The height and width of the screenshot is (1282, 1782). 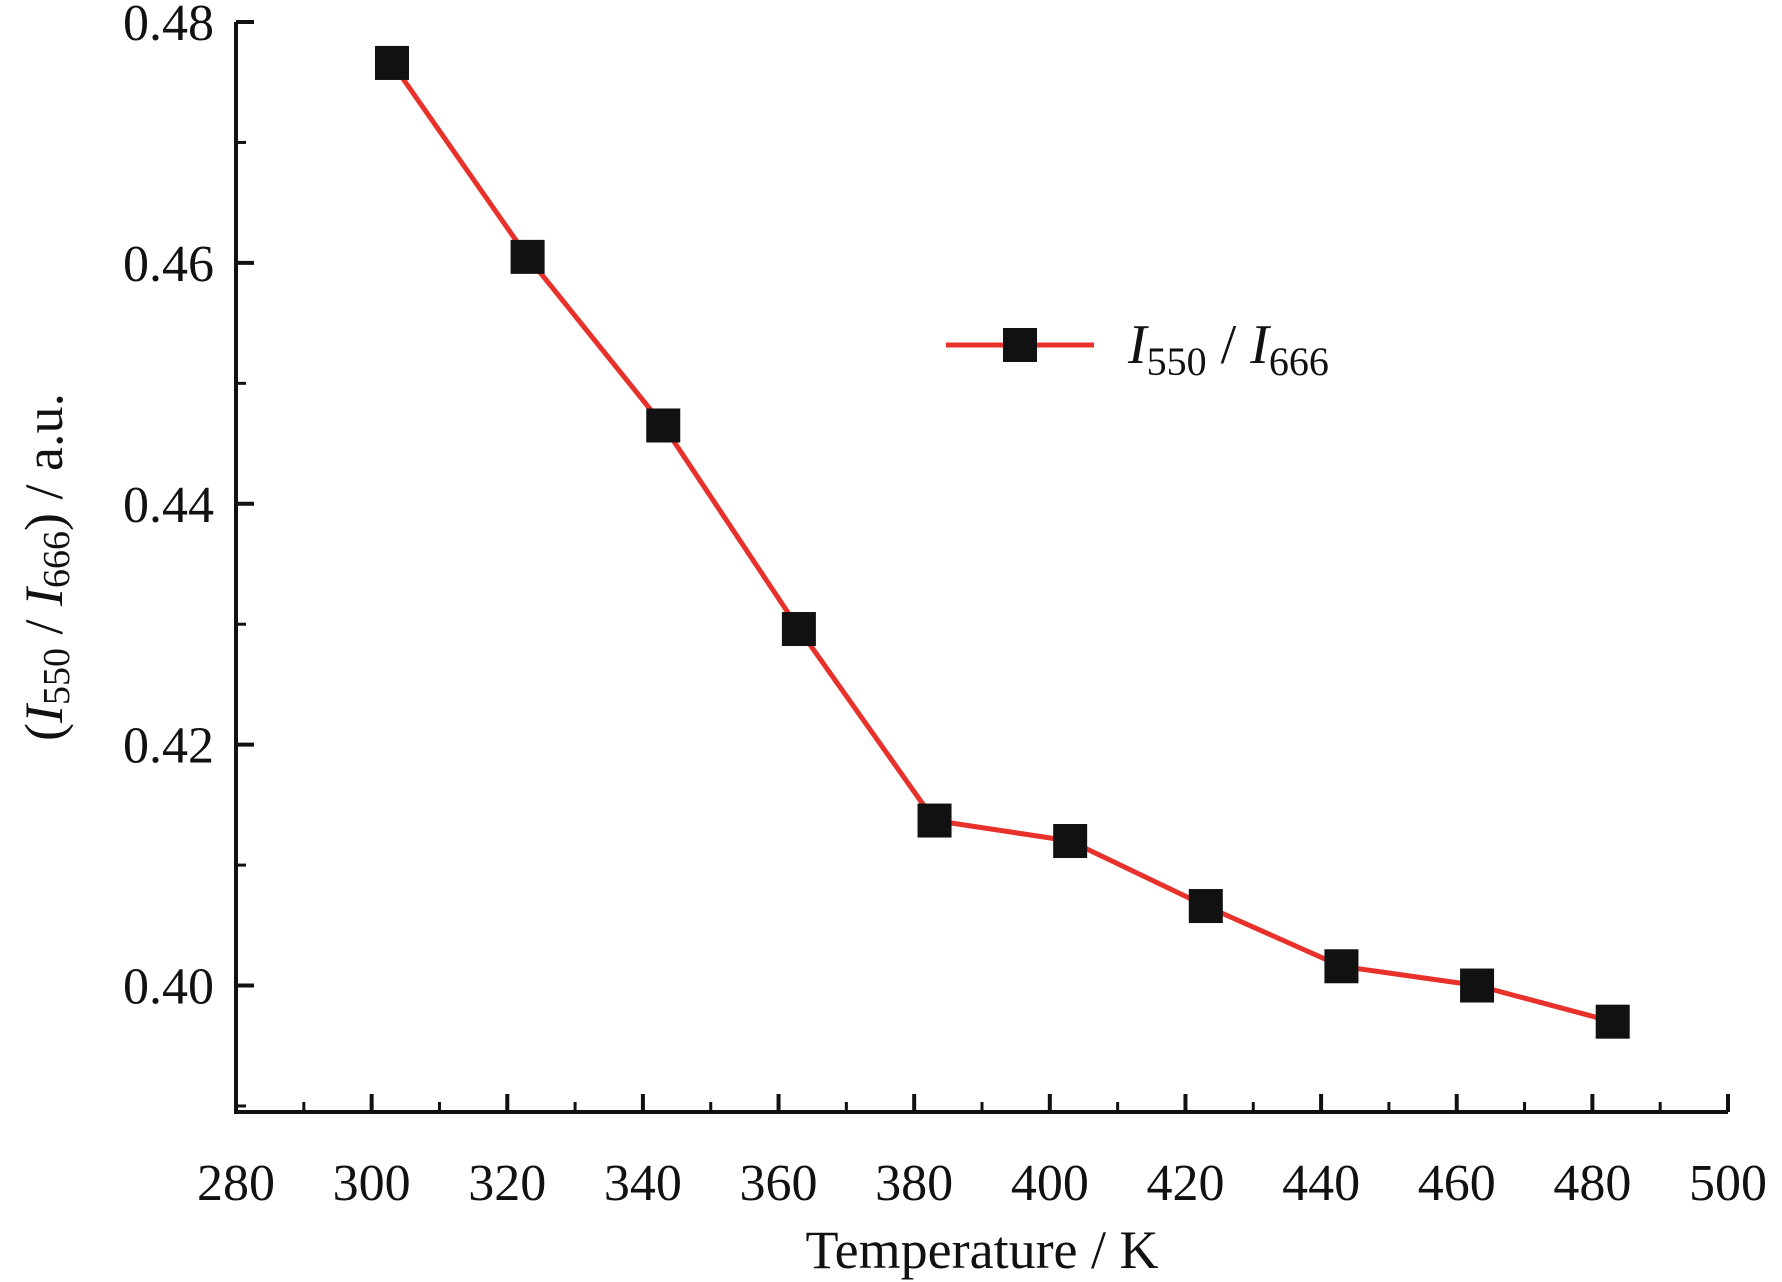 I want to click on x-tick-label: 400, so click(x=1050, y=1183).